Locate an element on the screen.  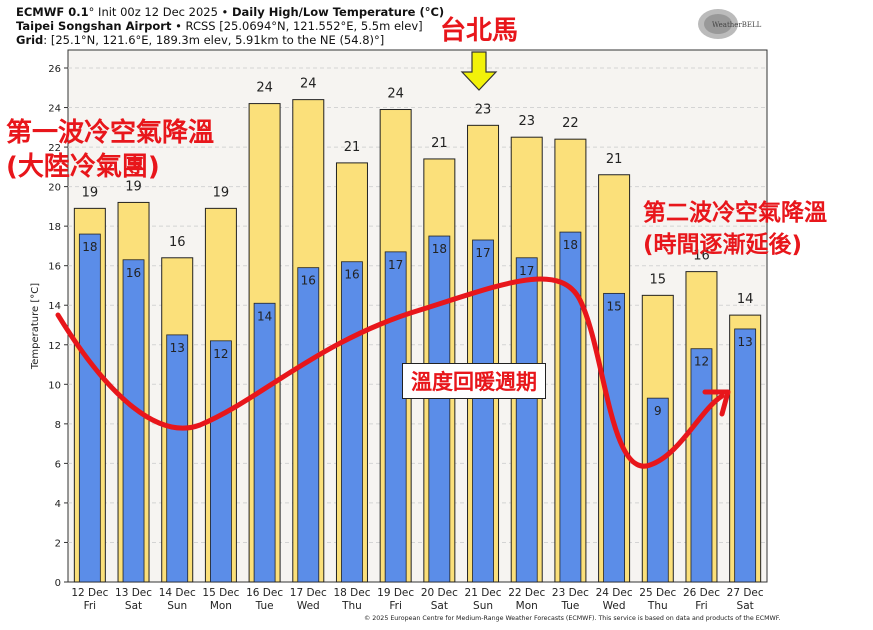
station-info: • RCSS [25.0694°N, 121.552°E, 5.5m elev] is located at coordinates (297, 26).